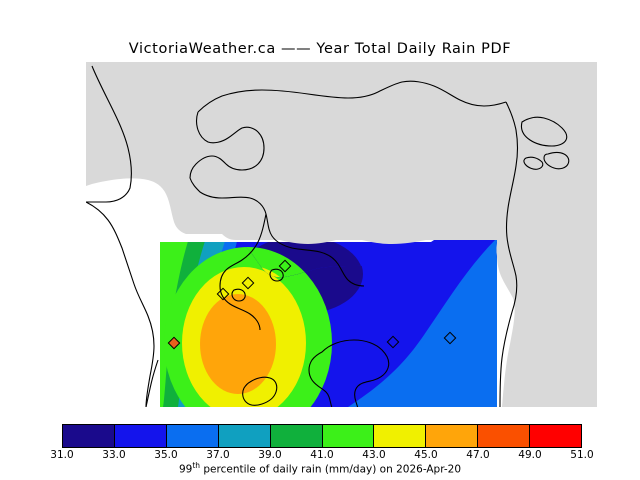 Image resolution: width=640 pixels, height=480 pixels. What do you see at coordinates (62, 455) in the screenshot?
I see `colorbar-tick-31-0: 31.0` at bounding box center [62, 455].